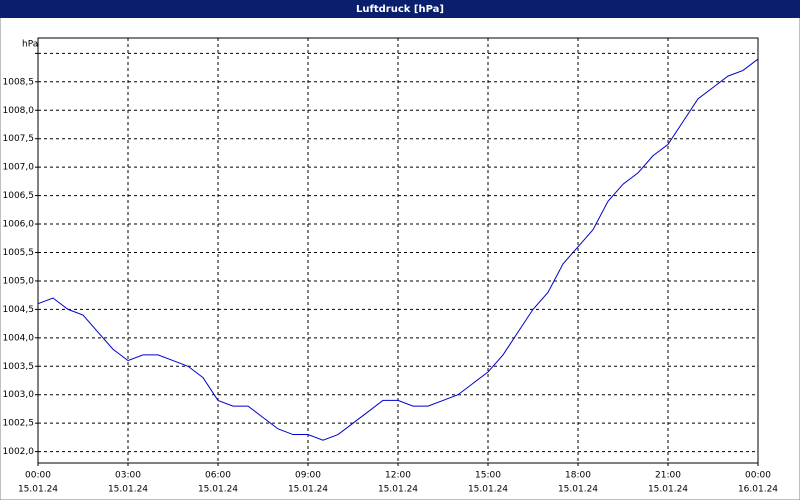  I want to click on y-tick-label: 1008,5, so click(19, 82).